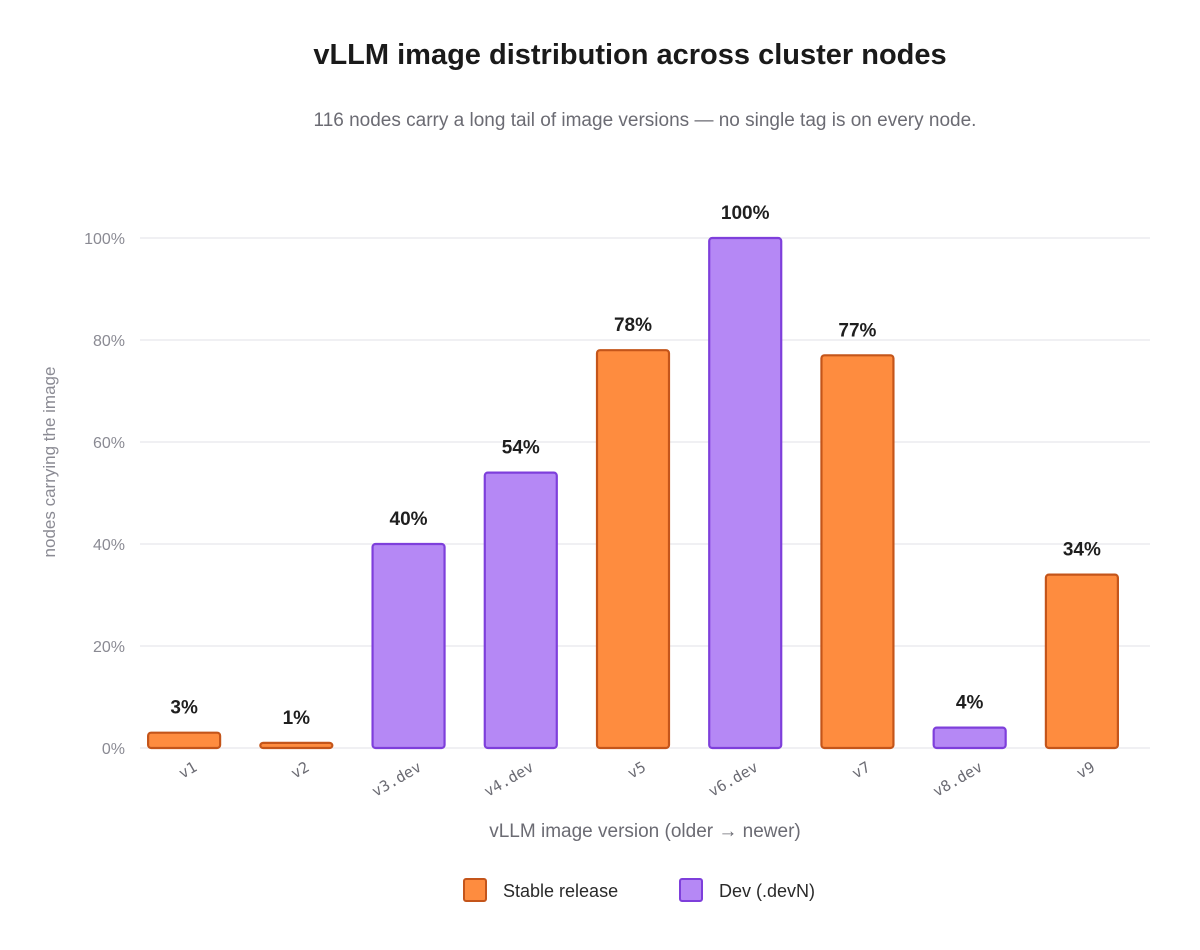 The width and height of the screenshot is (1200, 950). Describe the element at coordinates (397, 779) in the screenshot. I see `x-tick-label: v3.dev` at that location.